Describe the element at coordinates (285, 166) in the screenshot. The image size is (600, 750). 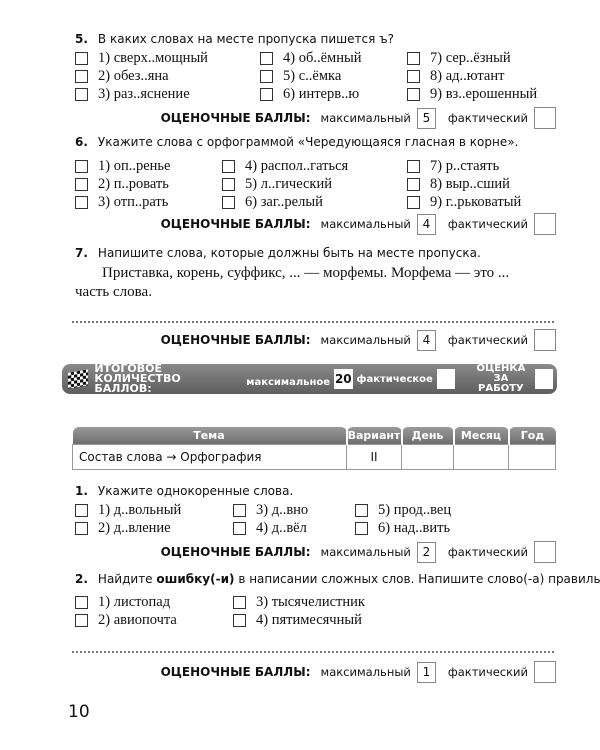
I see `option: 4) распол..гаться` at that location.